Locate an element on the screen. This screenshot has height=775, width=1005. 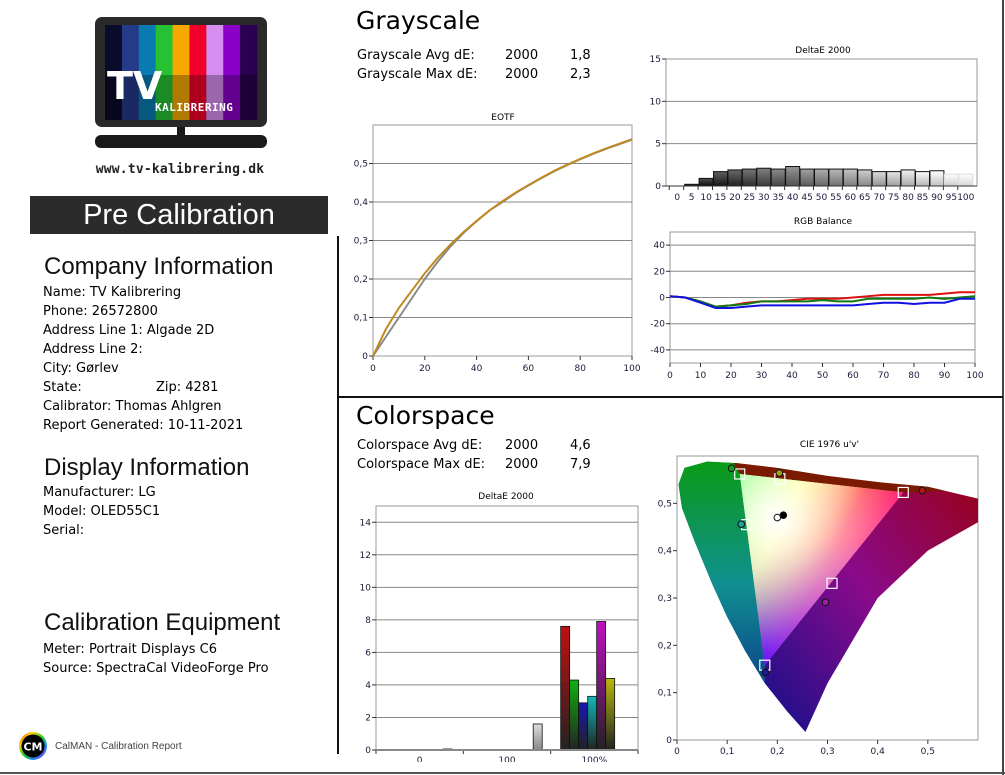
eotf-chart: 0 0,1 0,2 0,3 0,4 0,5 0 20 40 60 80 100 is located at coordinates (497, 249).